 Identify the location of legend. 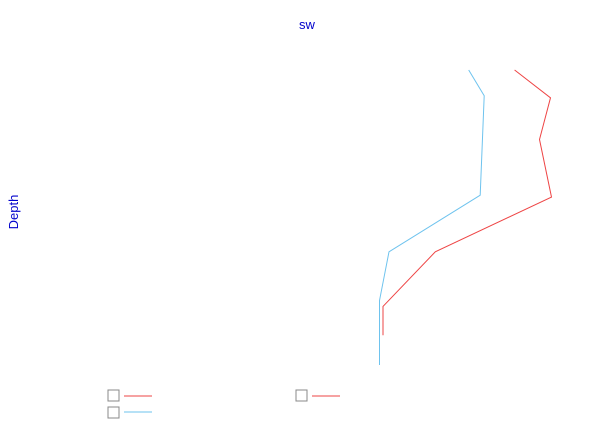
(223, 404).